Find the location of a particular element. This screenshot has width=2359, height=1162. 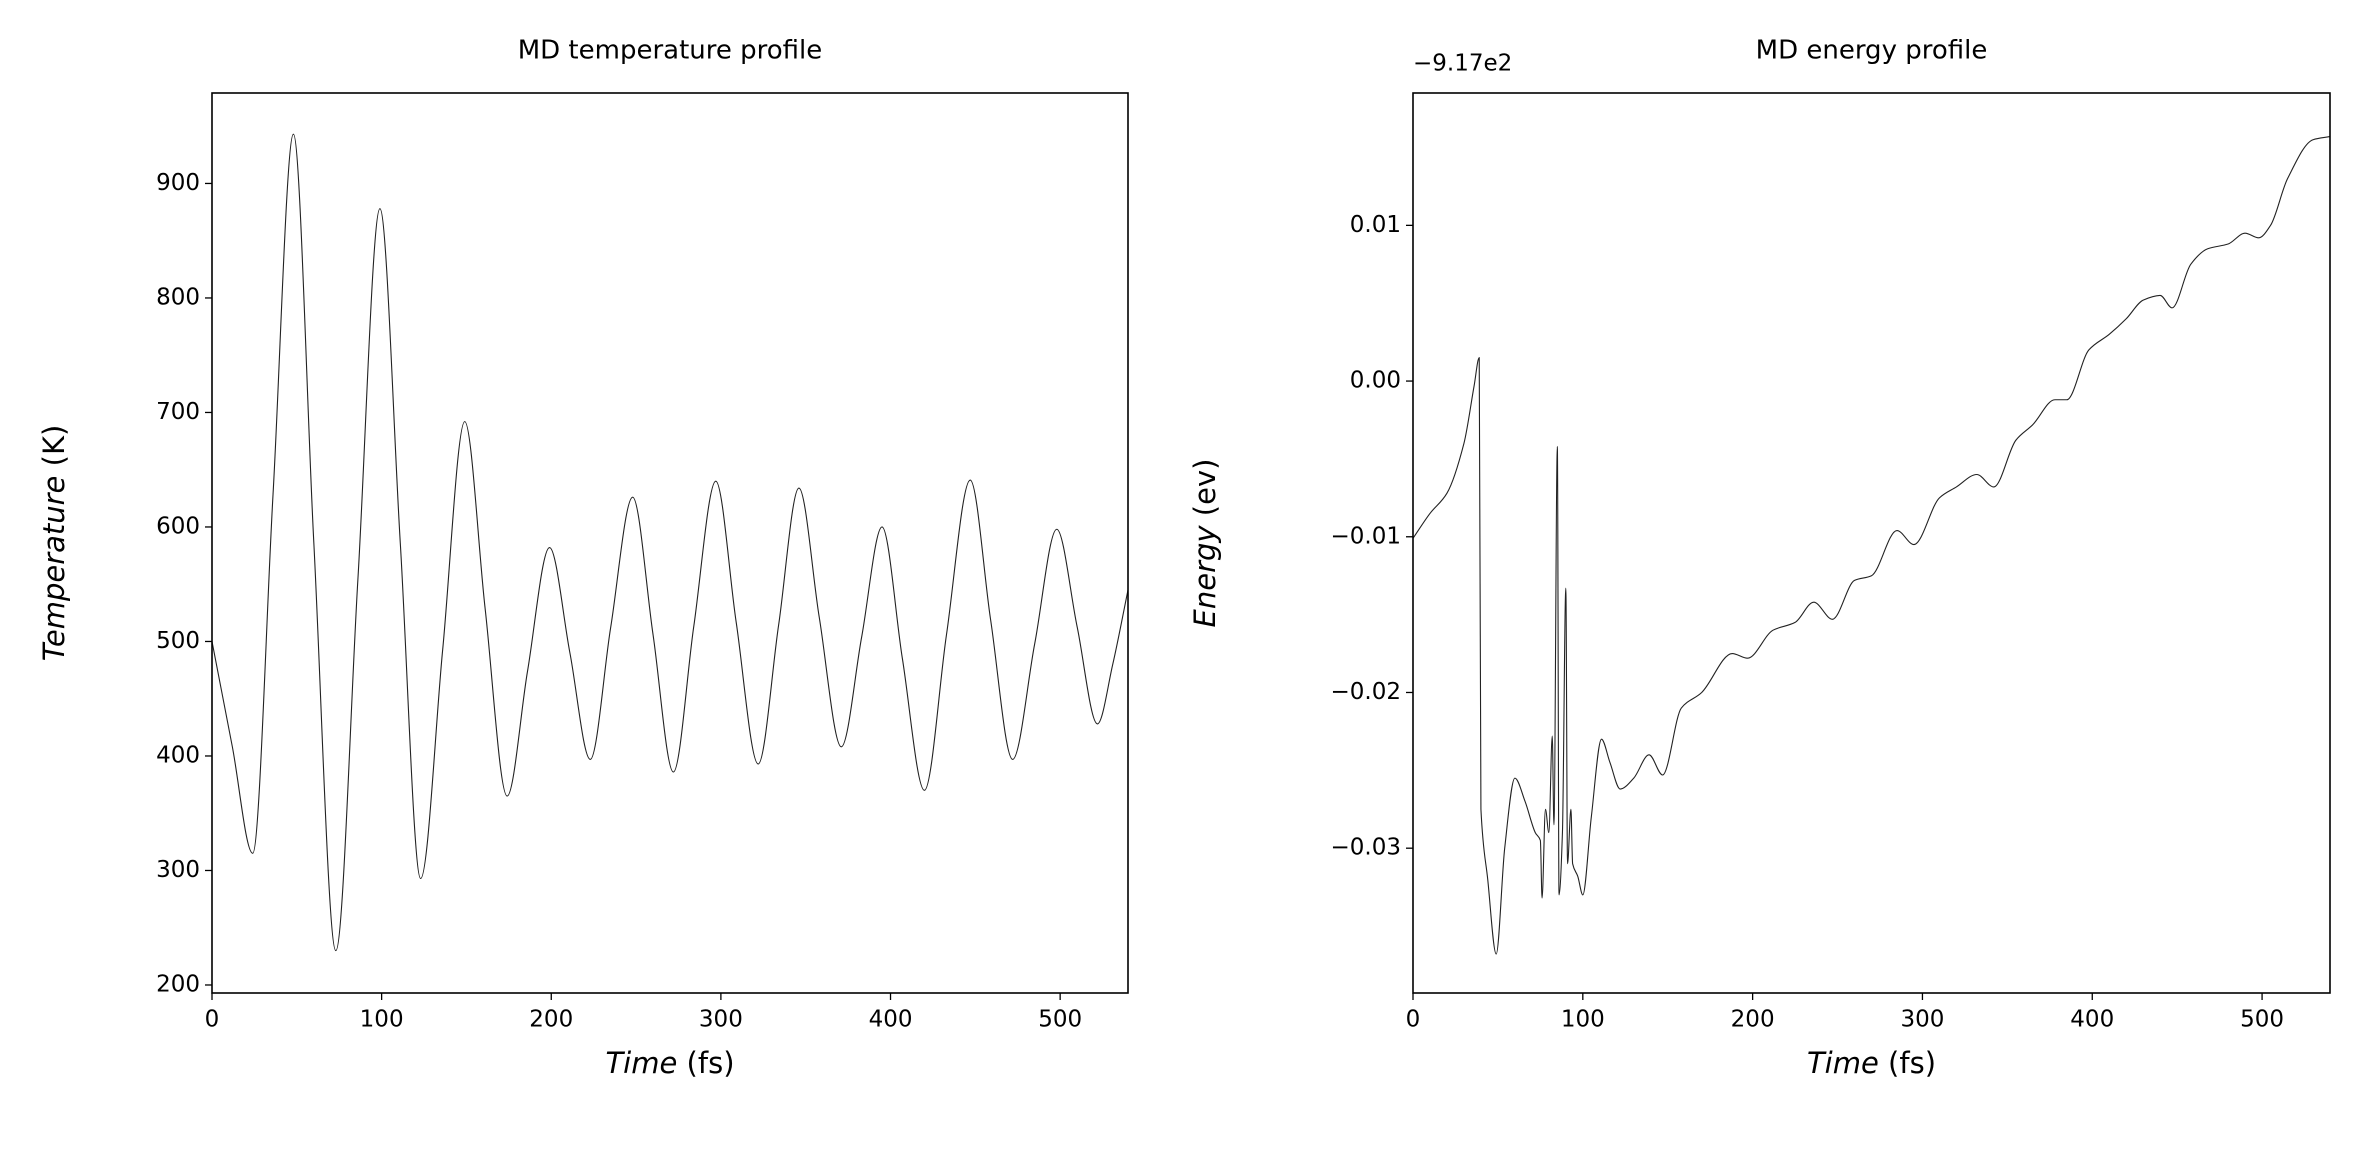

y-tick-label: 200 is located at coordinates (178, 984).